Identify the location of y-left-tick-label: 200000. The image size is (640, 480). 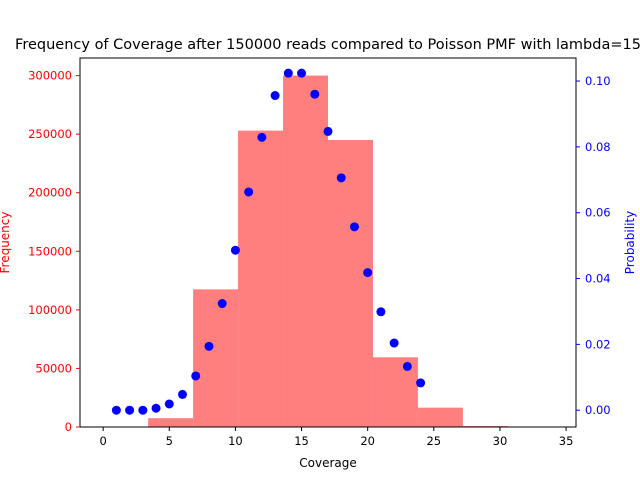
(50, 193).